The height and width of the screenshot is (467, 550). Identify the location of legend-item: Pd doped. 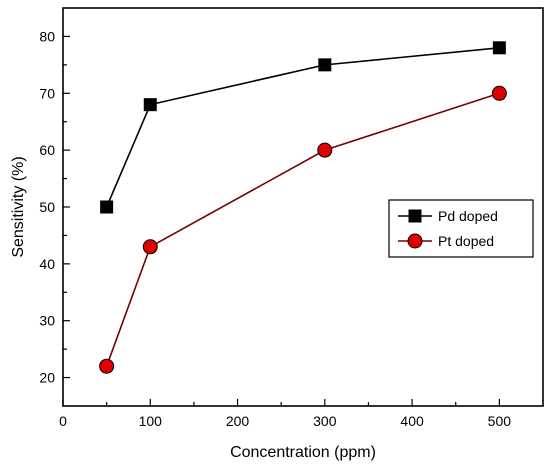
(448, 216).